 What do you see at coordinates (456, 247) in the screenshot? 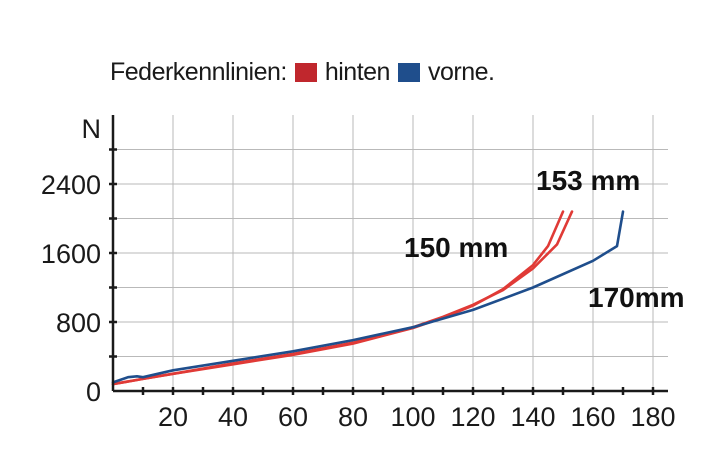
I see `annotation-150mm: 150 mm` at bounding box center [456, 247].